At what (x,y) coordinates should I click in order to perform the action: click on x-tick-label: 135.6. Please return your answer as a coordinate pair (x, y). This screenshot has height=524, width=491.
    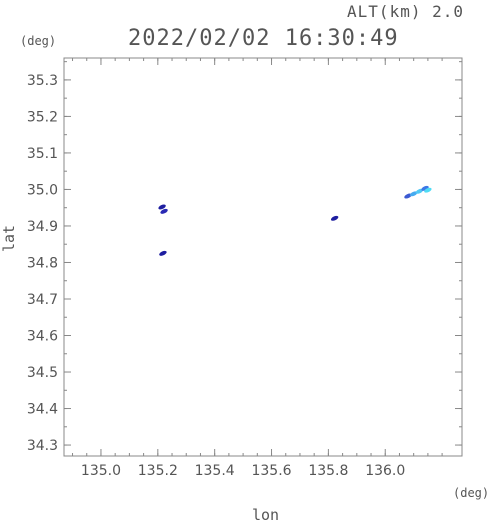
    Looking at the image, I should click on (271, 471).